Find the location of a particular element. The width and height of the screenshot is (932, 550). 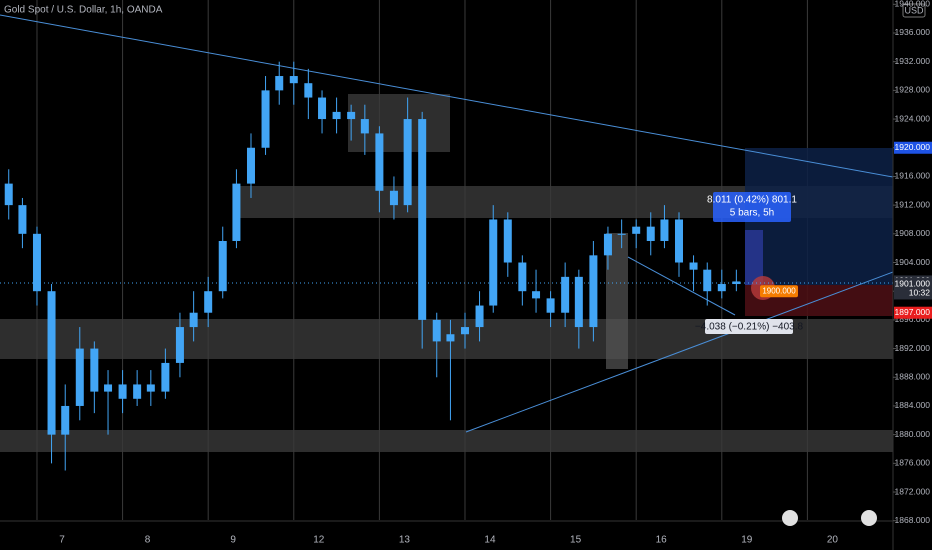

y-tick-label: 1932.000 is located at coordinates (913, 61).